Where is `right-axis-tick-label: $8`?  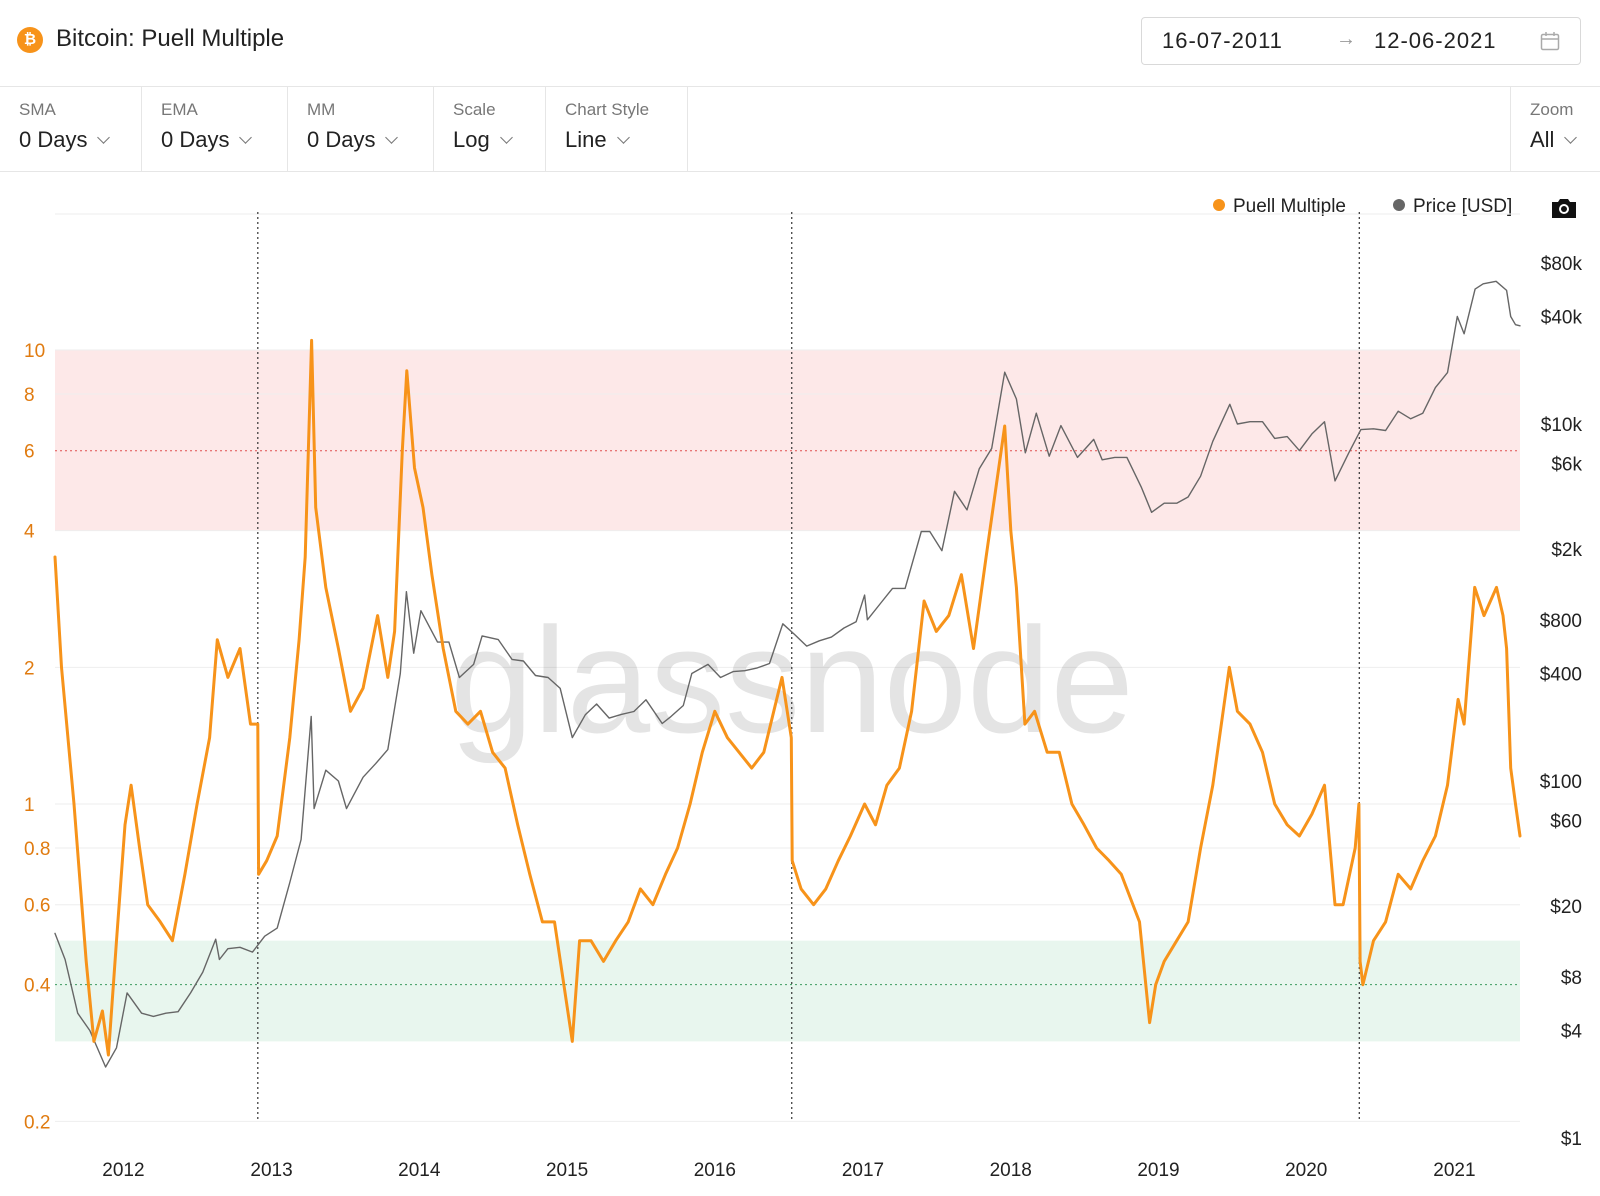
right-axis-tick-label: $8 is located at coordinates (1571, 978).